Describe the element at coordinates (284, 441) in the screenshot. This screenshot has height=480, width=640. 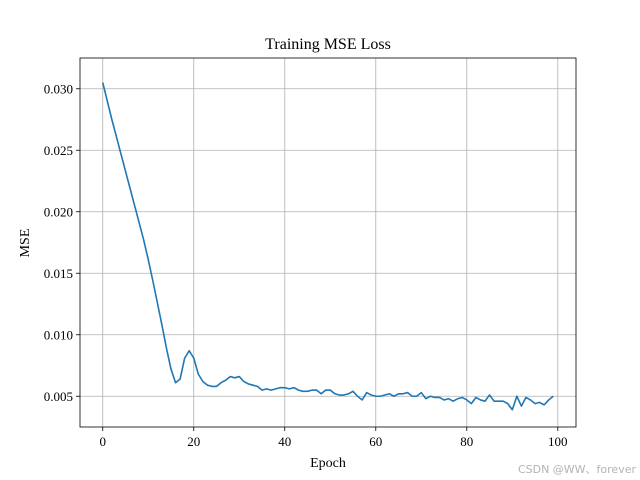
I see `x-tick-label: 40` at that location.